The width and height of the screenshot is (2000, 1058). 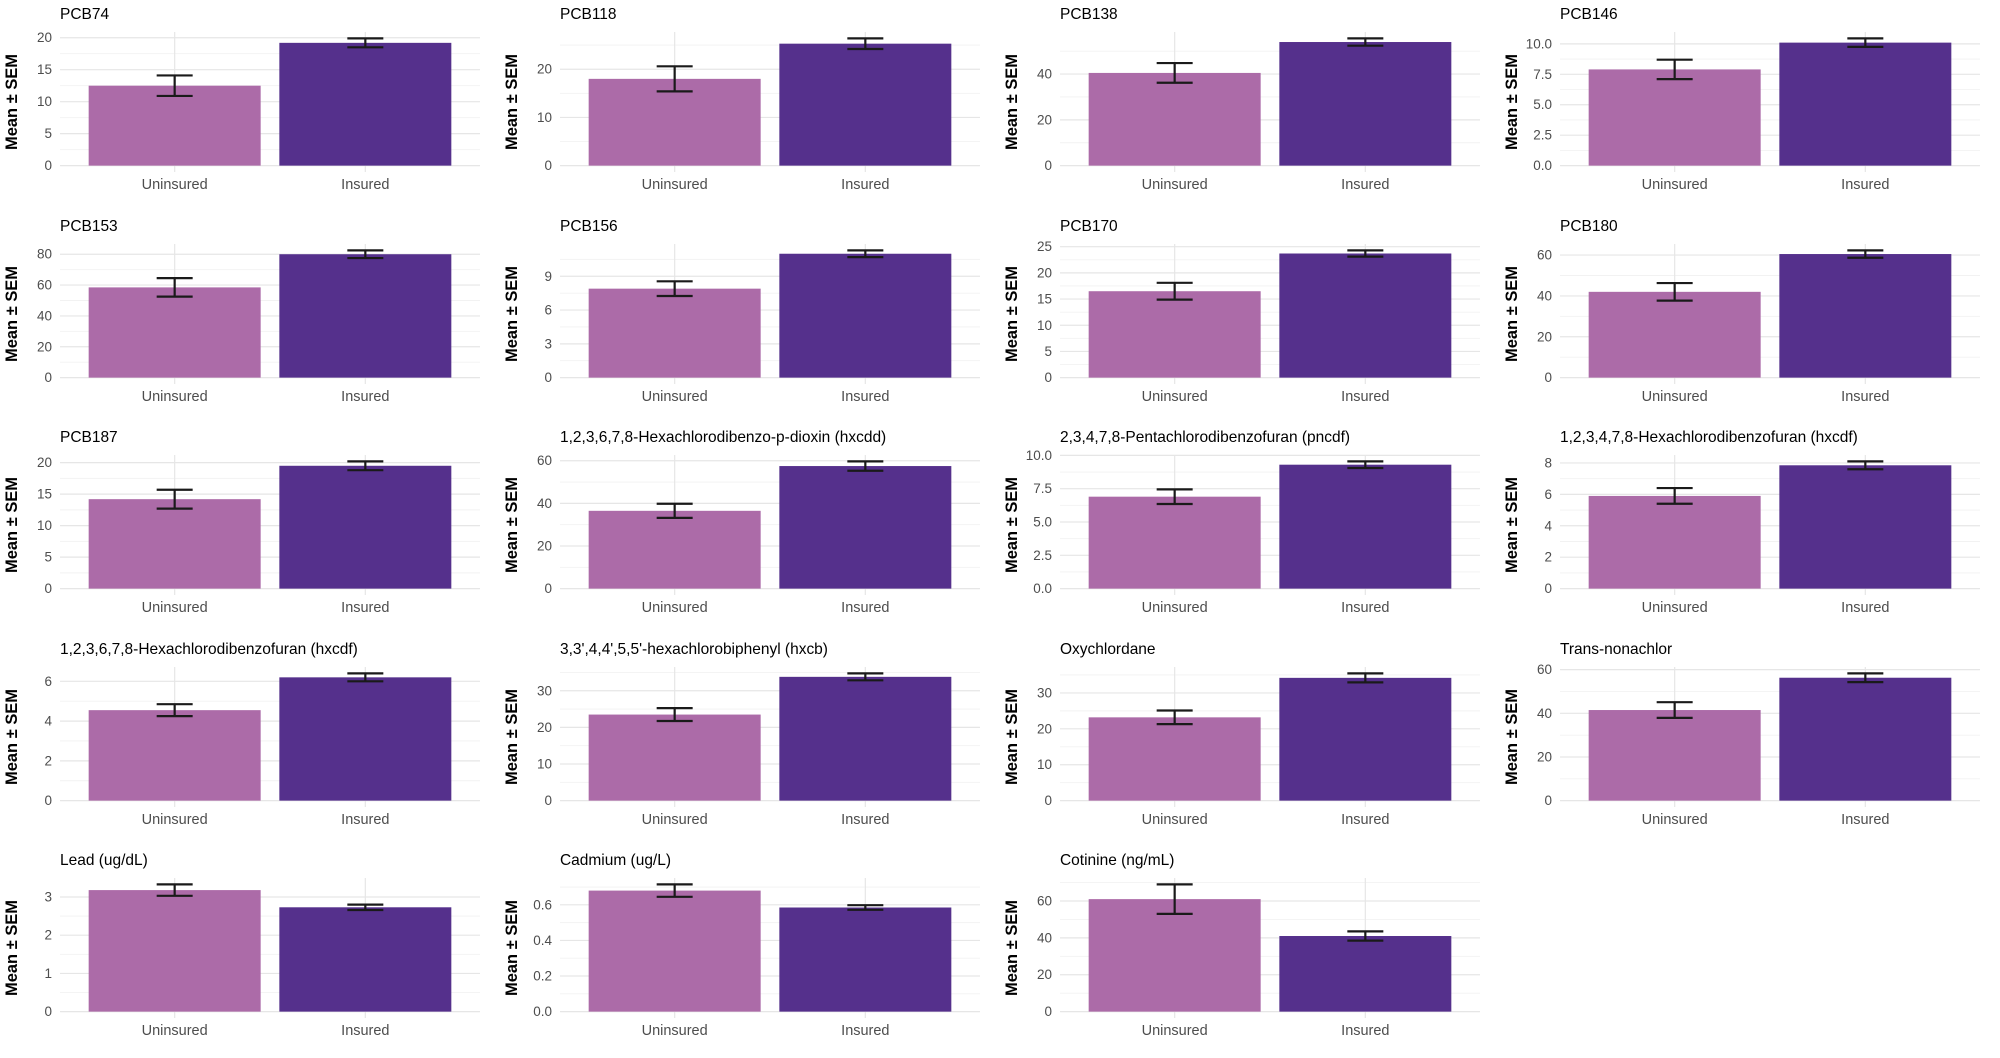 What do you see at coordinates (49, 897) in the screenshot?
I see `y-tick-label: 3` at bounding box center [49, 897].